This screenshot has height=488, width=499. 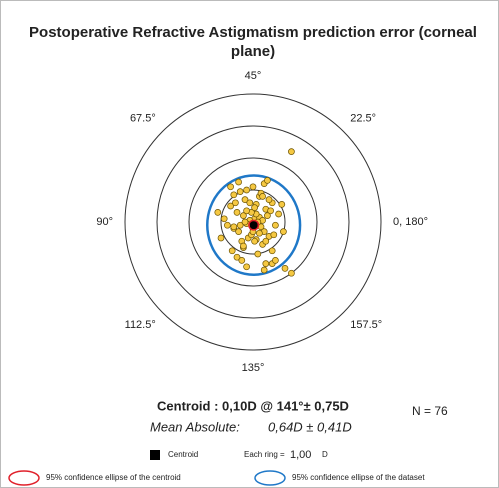 What do you see at coordinates (253, 368) in the screenshot?
I see `angle-tick-label: 135°` at bounding box center [253, 368].